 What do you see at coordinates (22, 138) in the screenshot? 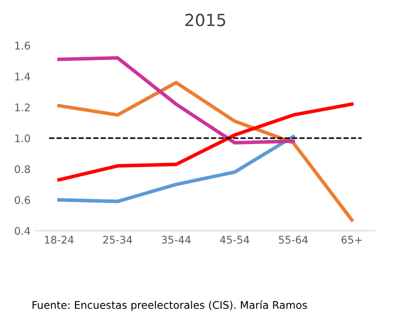
I see `y-tick-label: 1.0` at bounding box center [22, 138].